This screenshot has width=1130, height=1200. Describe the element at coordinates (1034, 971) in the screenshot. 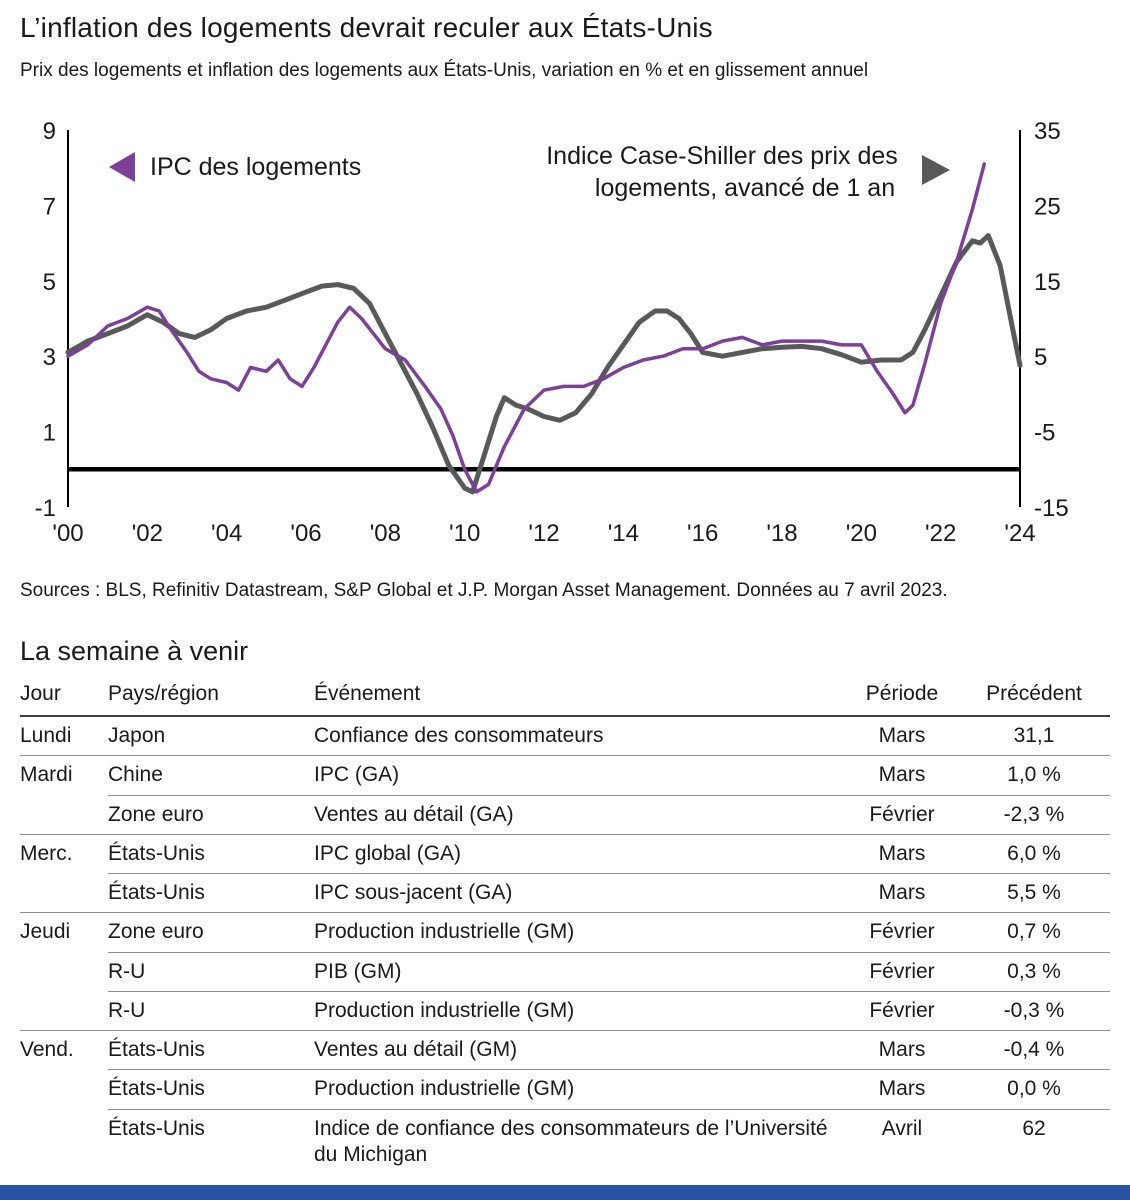

I see `cell-previous: 0,3 %` at that location.